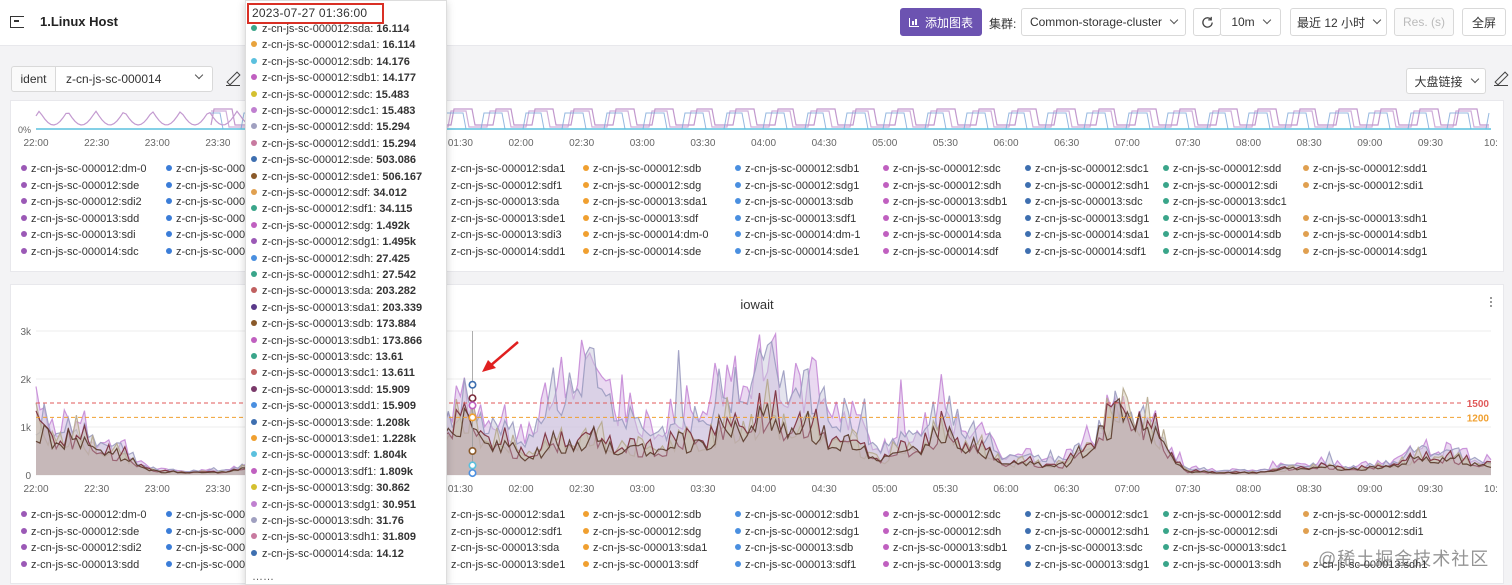  I want to click on legend-item: z-cn-js-sc-000014:dm-0, so click(646, 235).